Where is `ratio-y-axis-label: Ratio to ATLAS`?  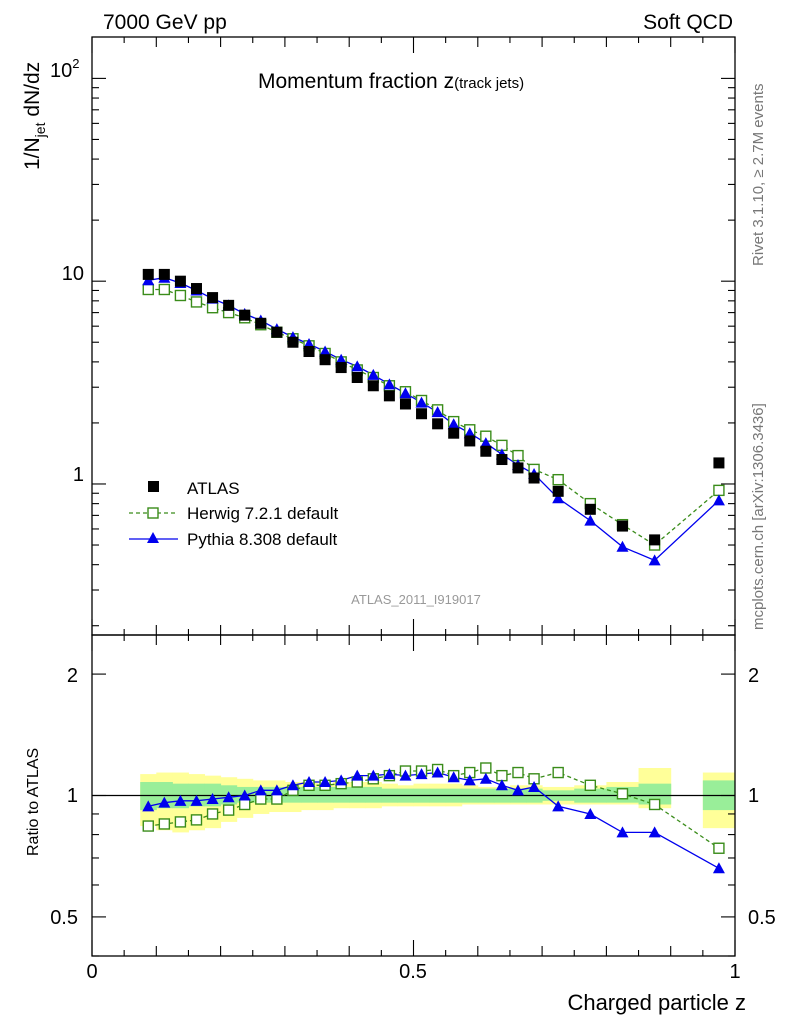 ratio-y-axis-label: Ratio to ATLAS is located at coordinates (33, 802).